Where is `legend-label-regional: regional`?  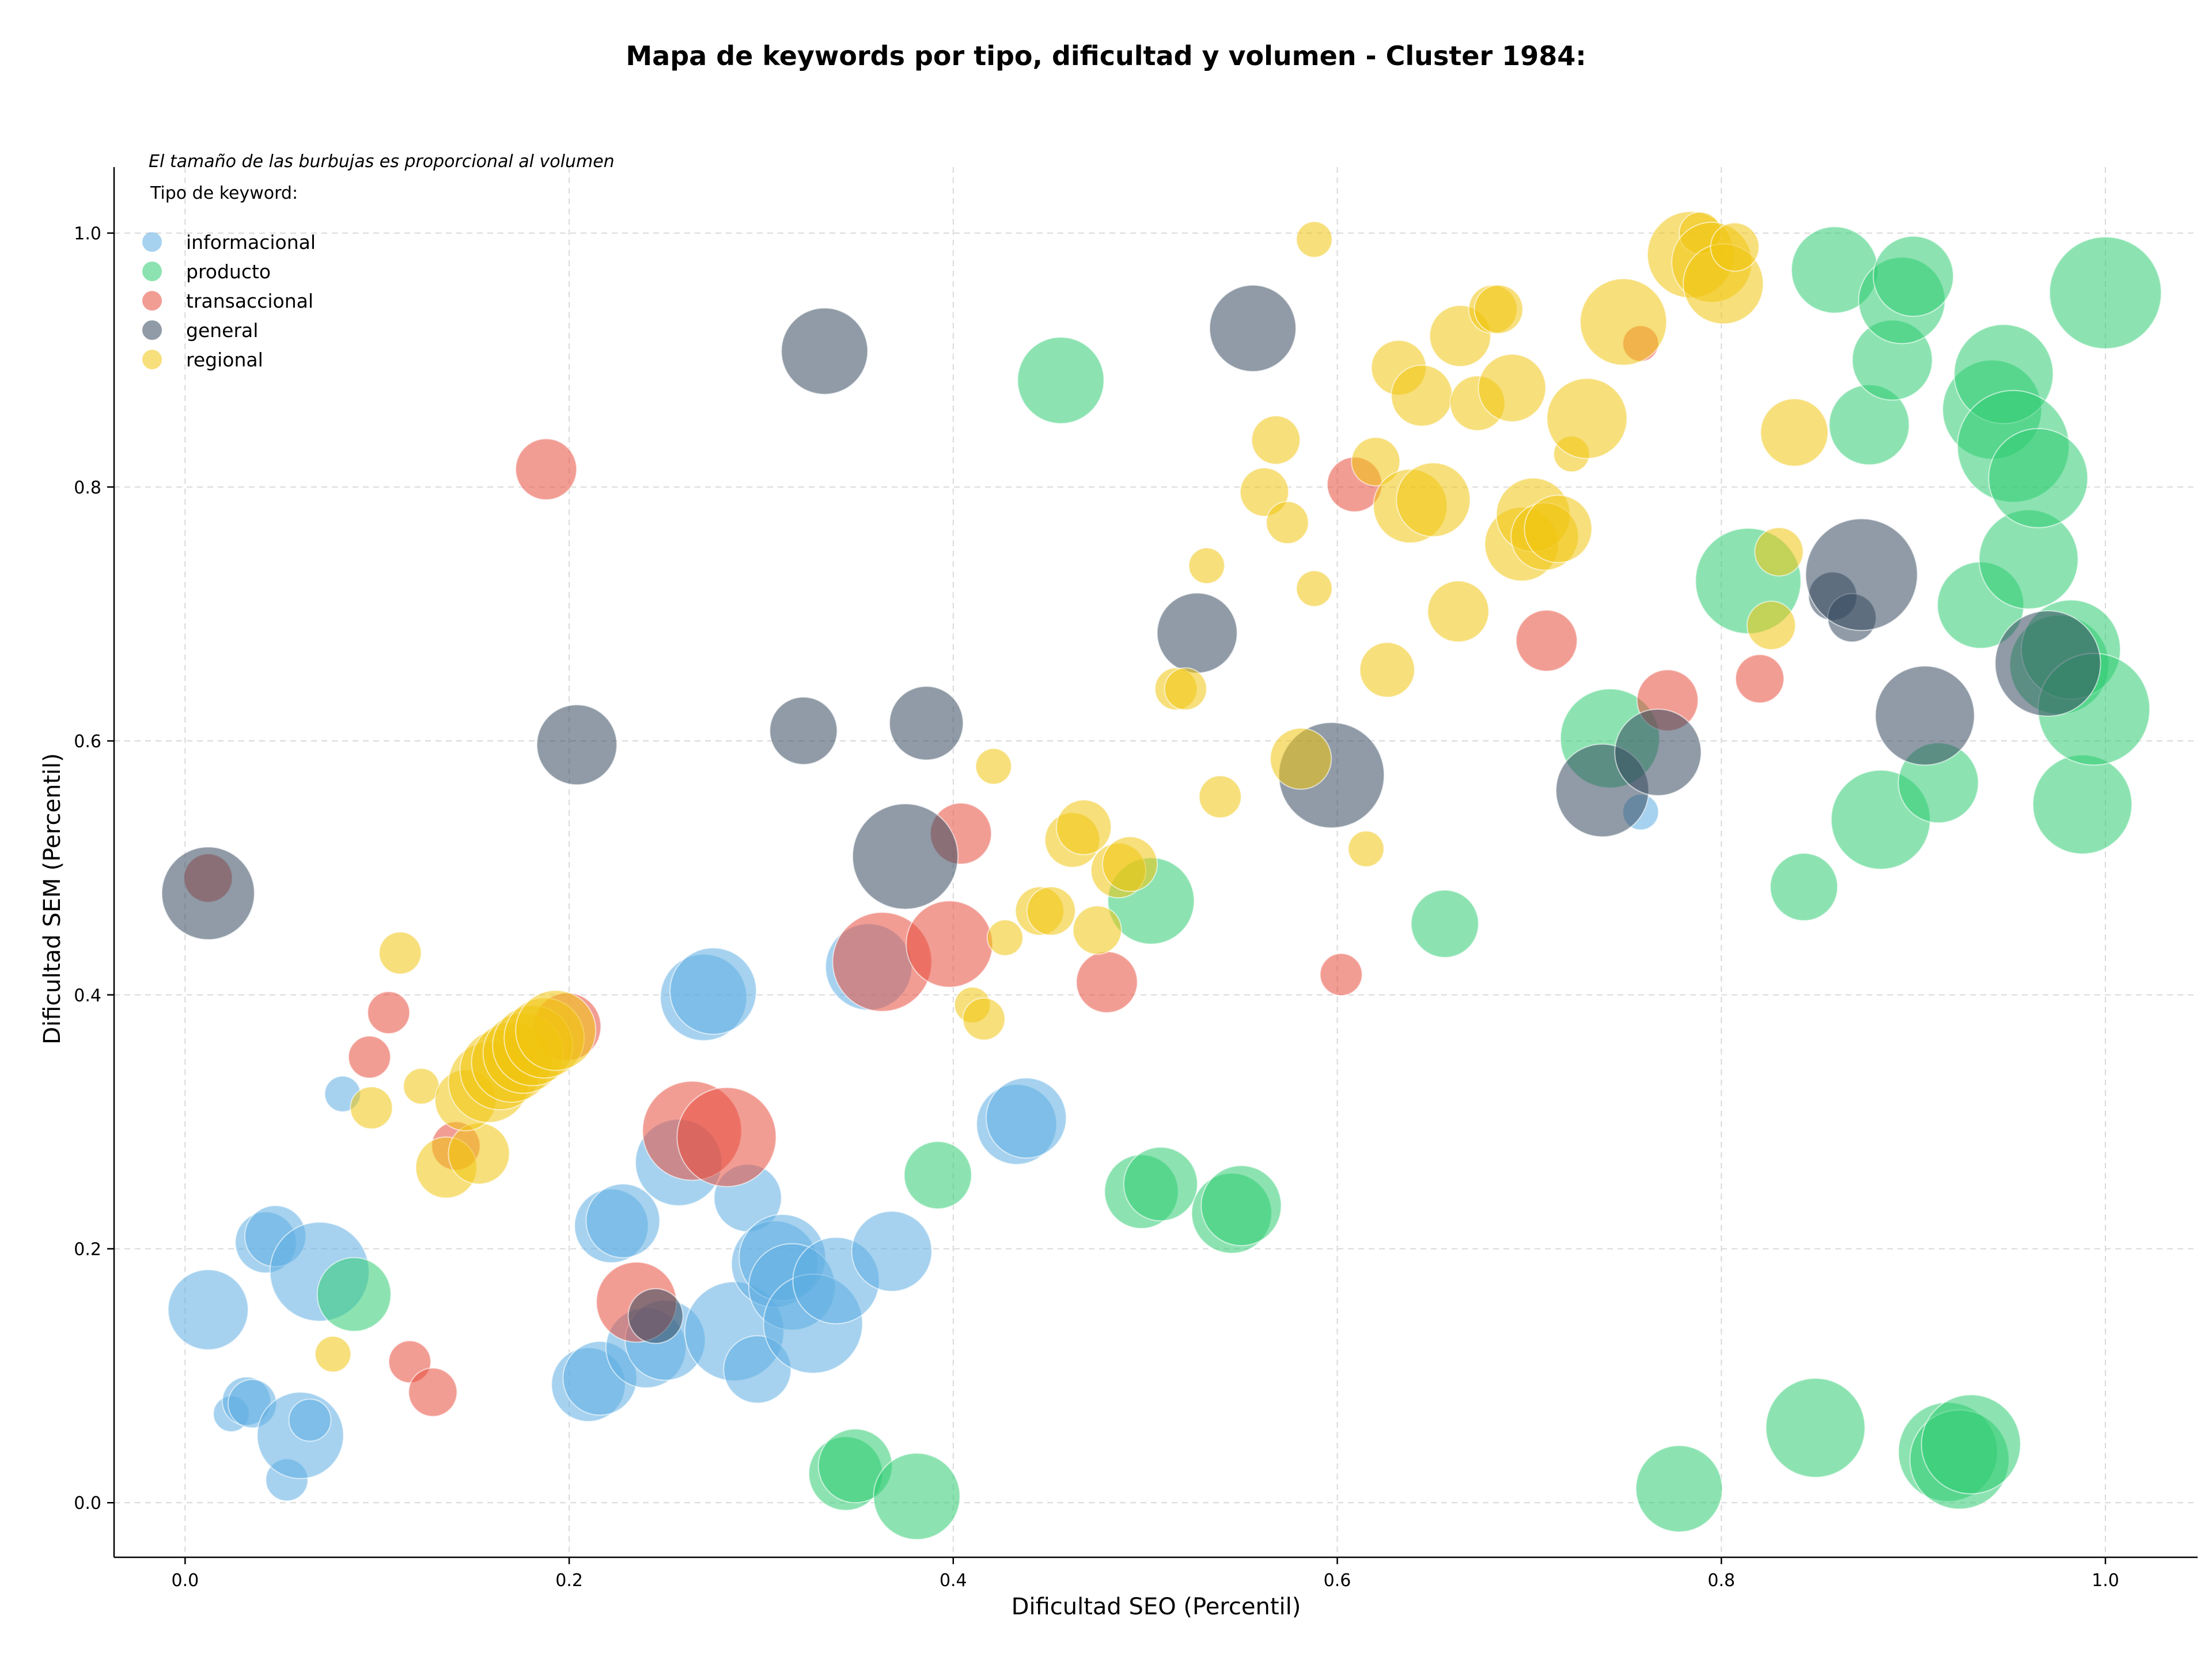 legend-label-regional: regional is located at coordinates (224, 360).